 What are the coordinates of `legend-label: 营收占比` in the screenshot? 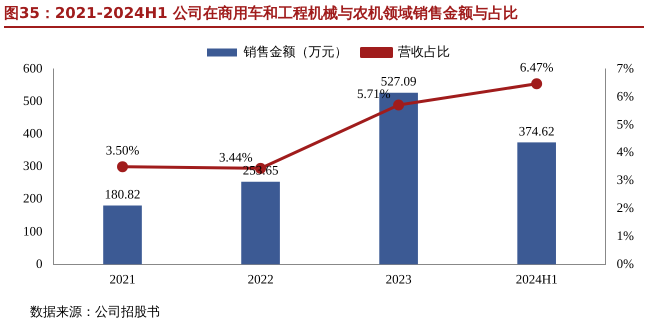 It's located at (424, 51).